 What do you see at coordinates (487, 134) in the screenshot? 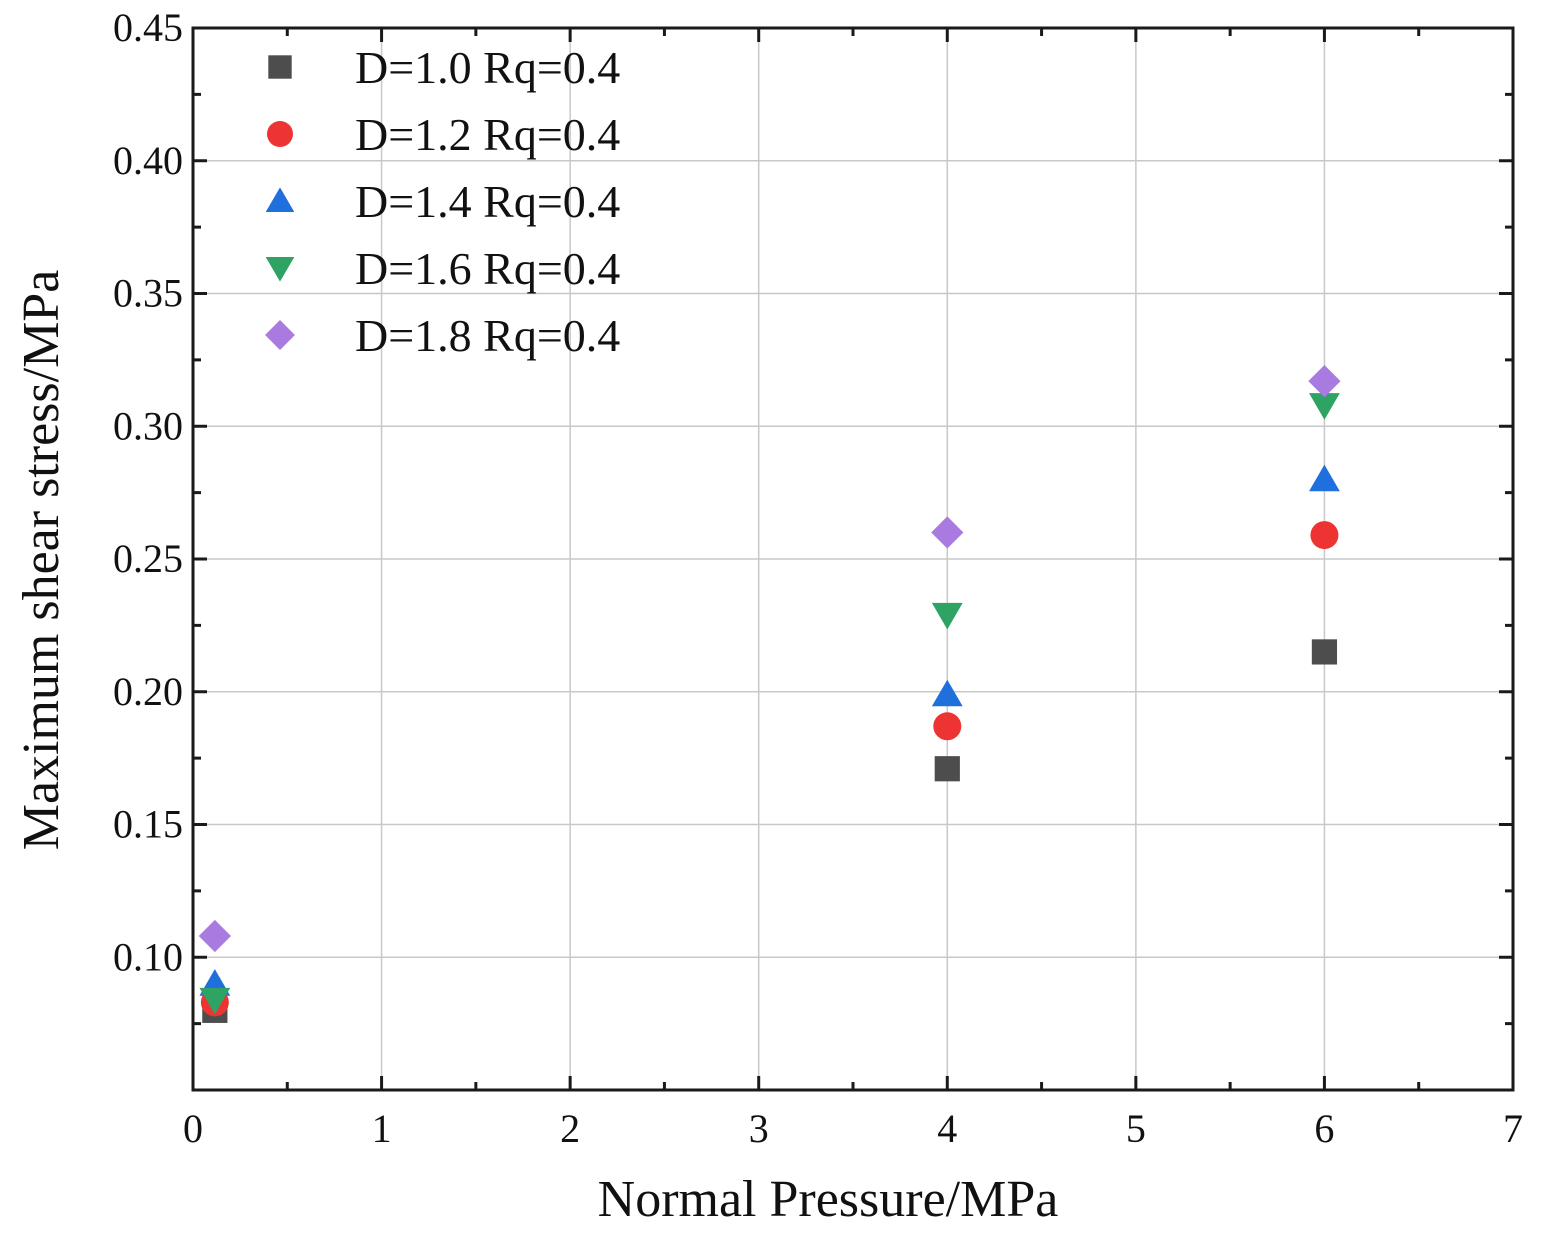
I see `legend-label: D=1.2 Rq=0.4` at bounding box center [487, 134].